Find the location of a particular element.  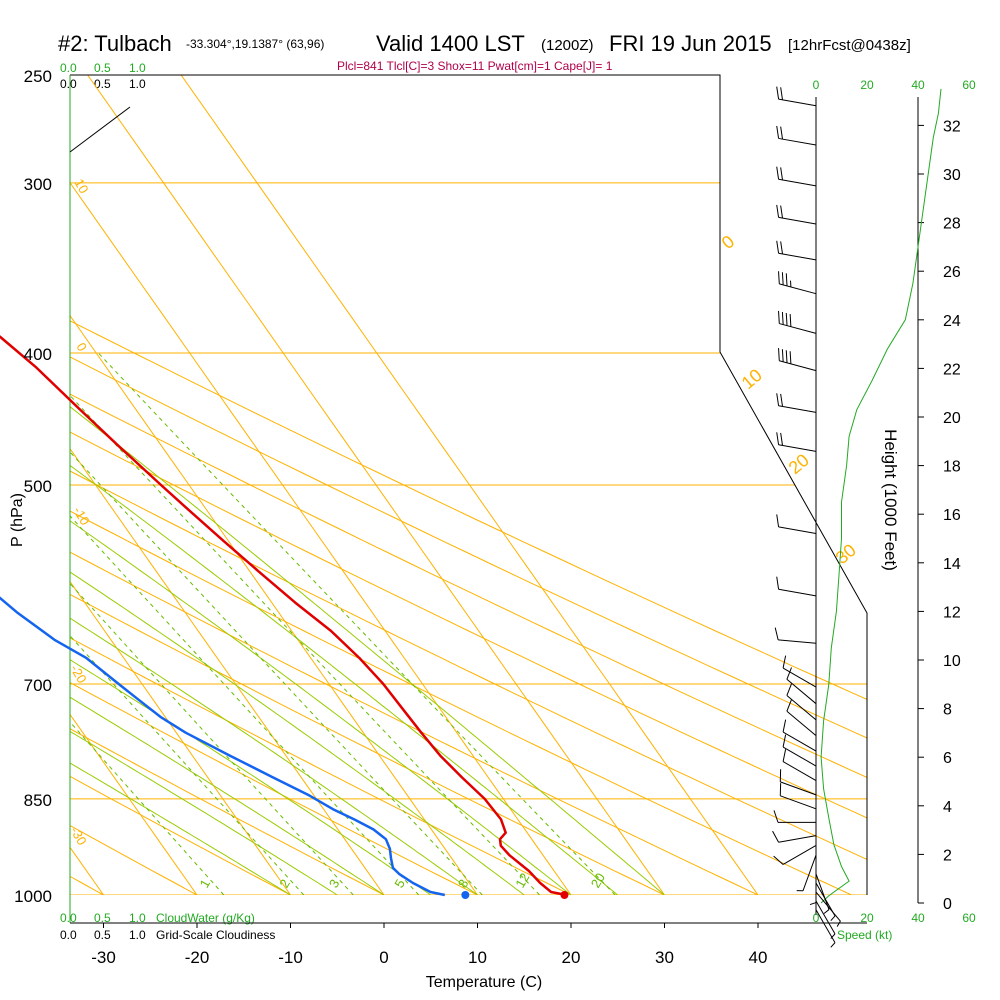

dry-adiabat-label: 30 is located at coordinates (846, 554).